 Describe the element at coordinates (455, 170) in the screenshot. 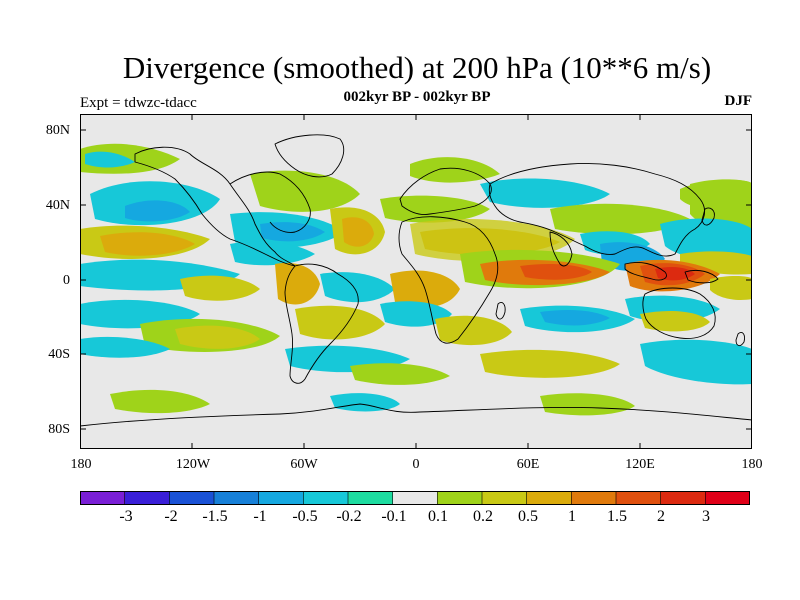

I see `contour-green-arctic-east` at that location.